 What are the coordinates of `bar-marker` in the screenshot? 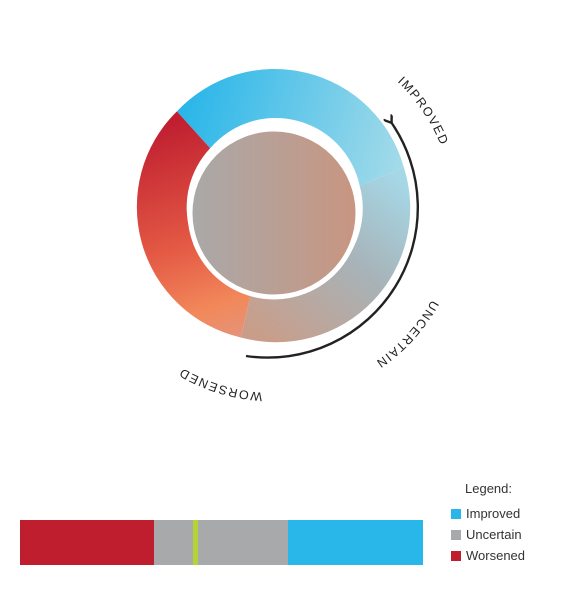 It's located at (196, 542).